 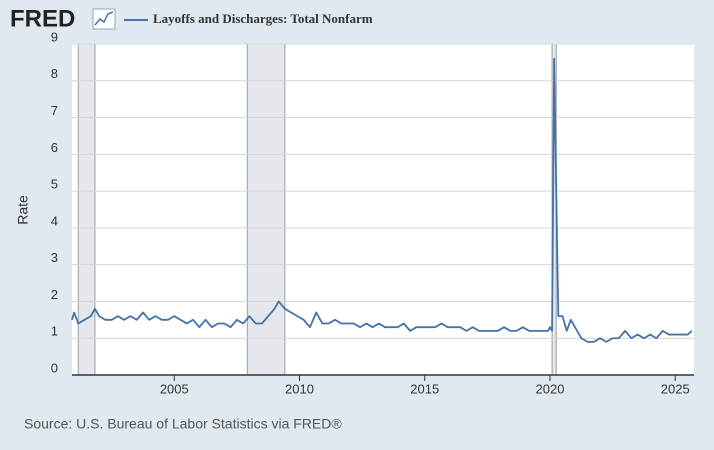 I want to click on y-tick-label: 4, so click(x=54, y=220).